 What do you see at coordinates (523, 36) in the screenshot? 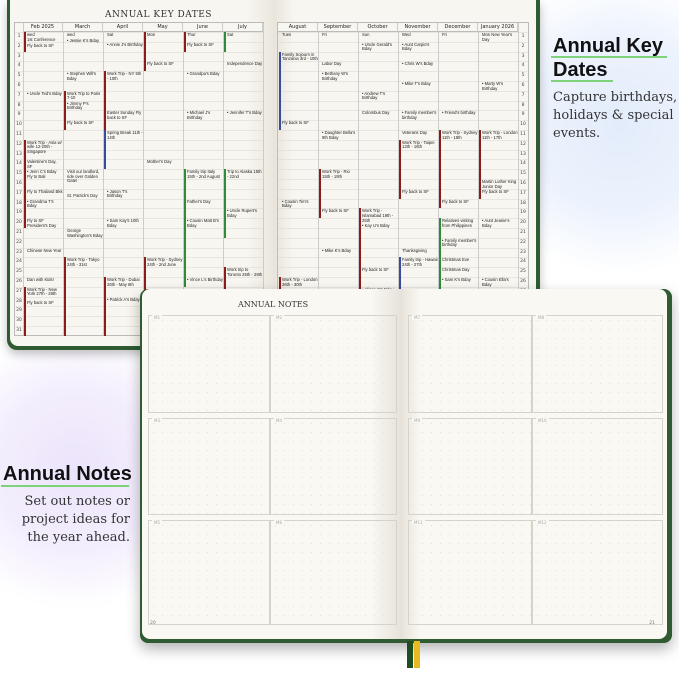
I see `day-number: 1` at bounding box center [523, 36].